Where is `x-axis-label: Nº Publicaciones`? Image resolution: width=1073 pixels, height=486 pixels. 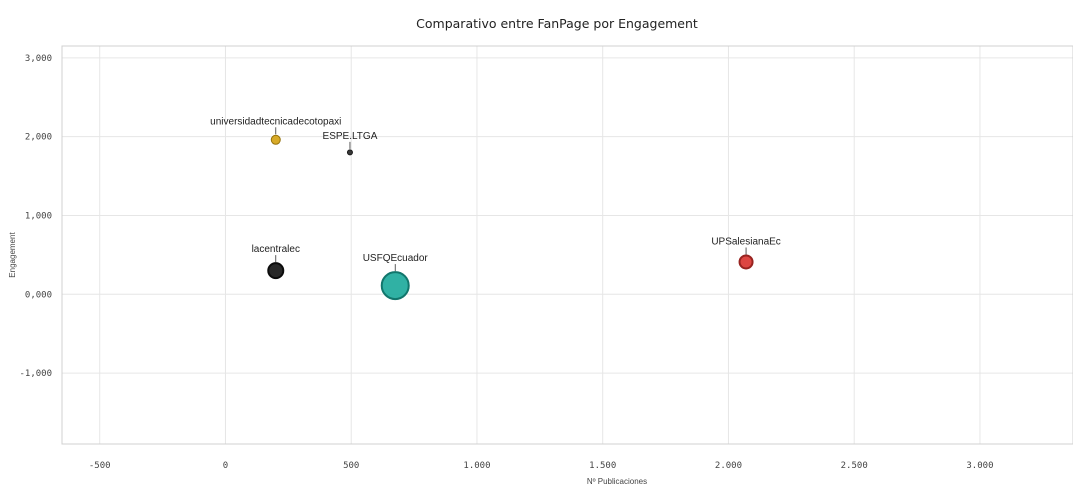 x-axis-label: Nº Publicaciones is located at coordinates (617, 481).